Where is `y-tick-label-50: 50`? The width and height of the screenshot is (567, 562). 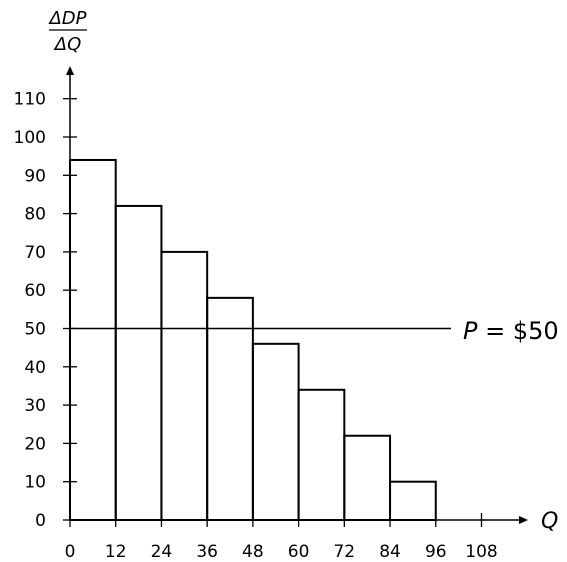 y-tick-label-50: 50 is located at coordinates (35, 330).